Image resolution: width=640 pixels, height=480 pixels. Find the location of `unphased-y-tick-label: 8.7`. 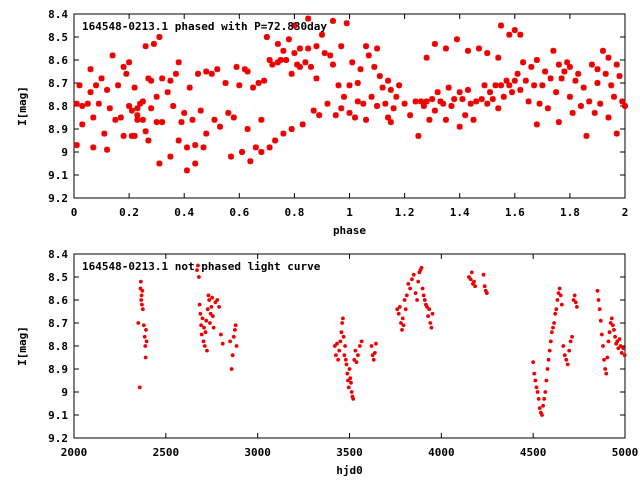

unphased-y-tick-label: 8.7 is located at coordinates (58, 323).